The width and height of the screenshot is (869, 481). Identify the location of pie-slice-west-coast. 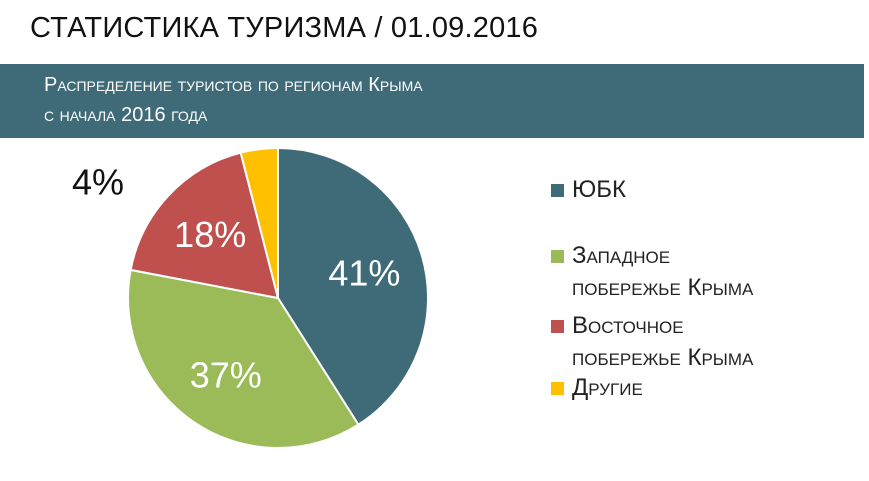
(243, 358).